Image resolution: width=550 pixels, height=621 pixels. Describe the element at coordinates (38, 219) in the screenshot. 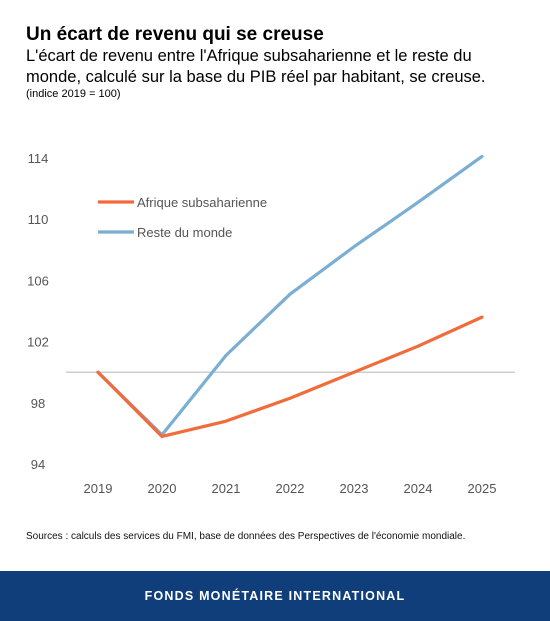

I see `y-tick-label: 110` at that location.